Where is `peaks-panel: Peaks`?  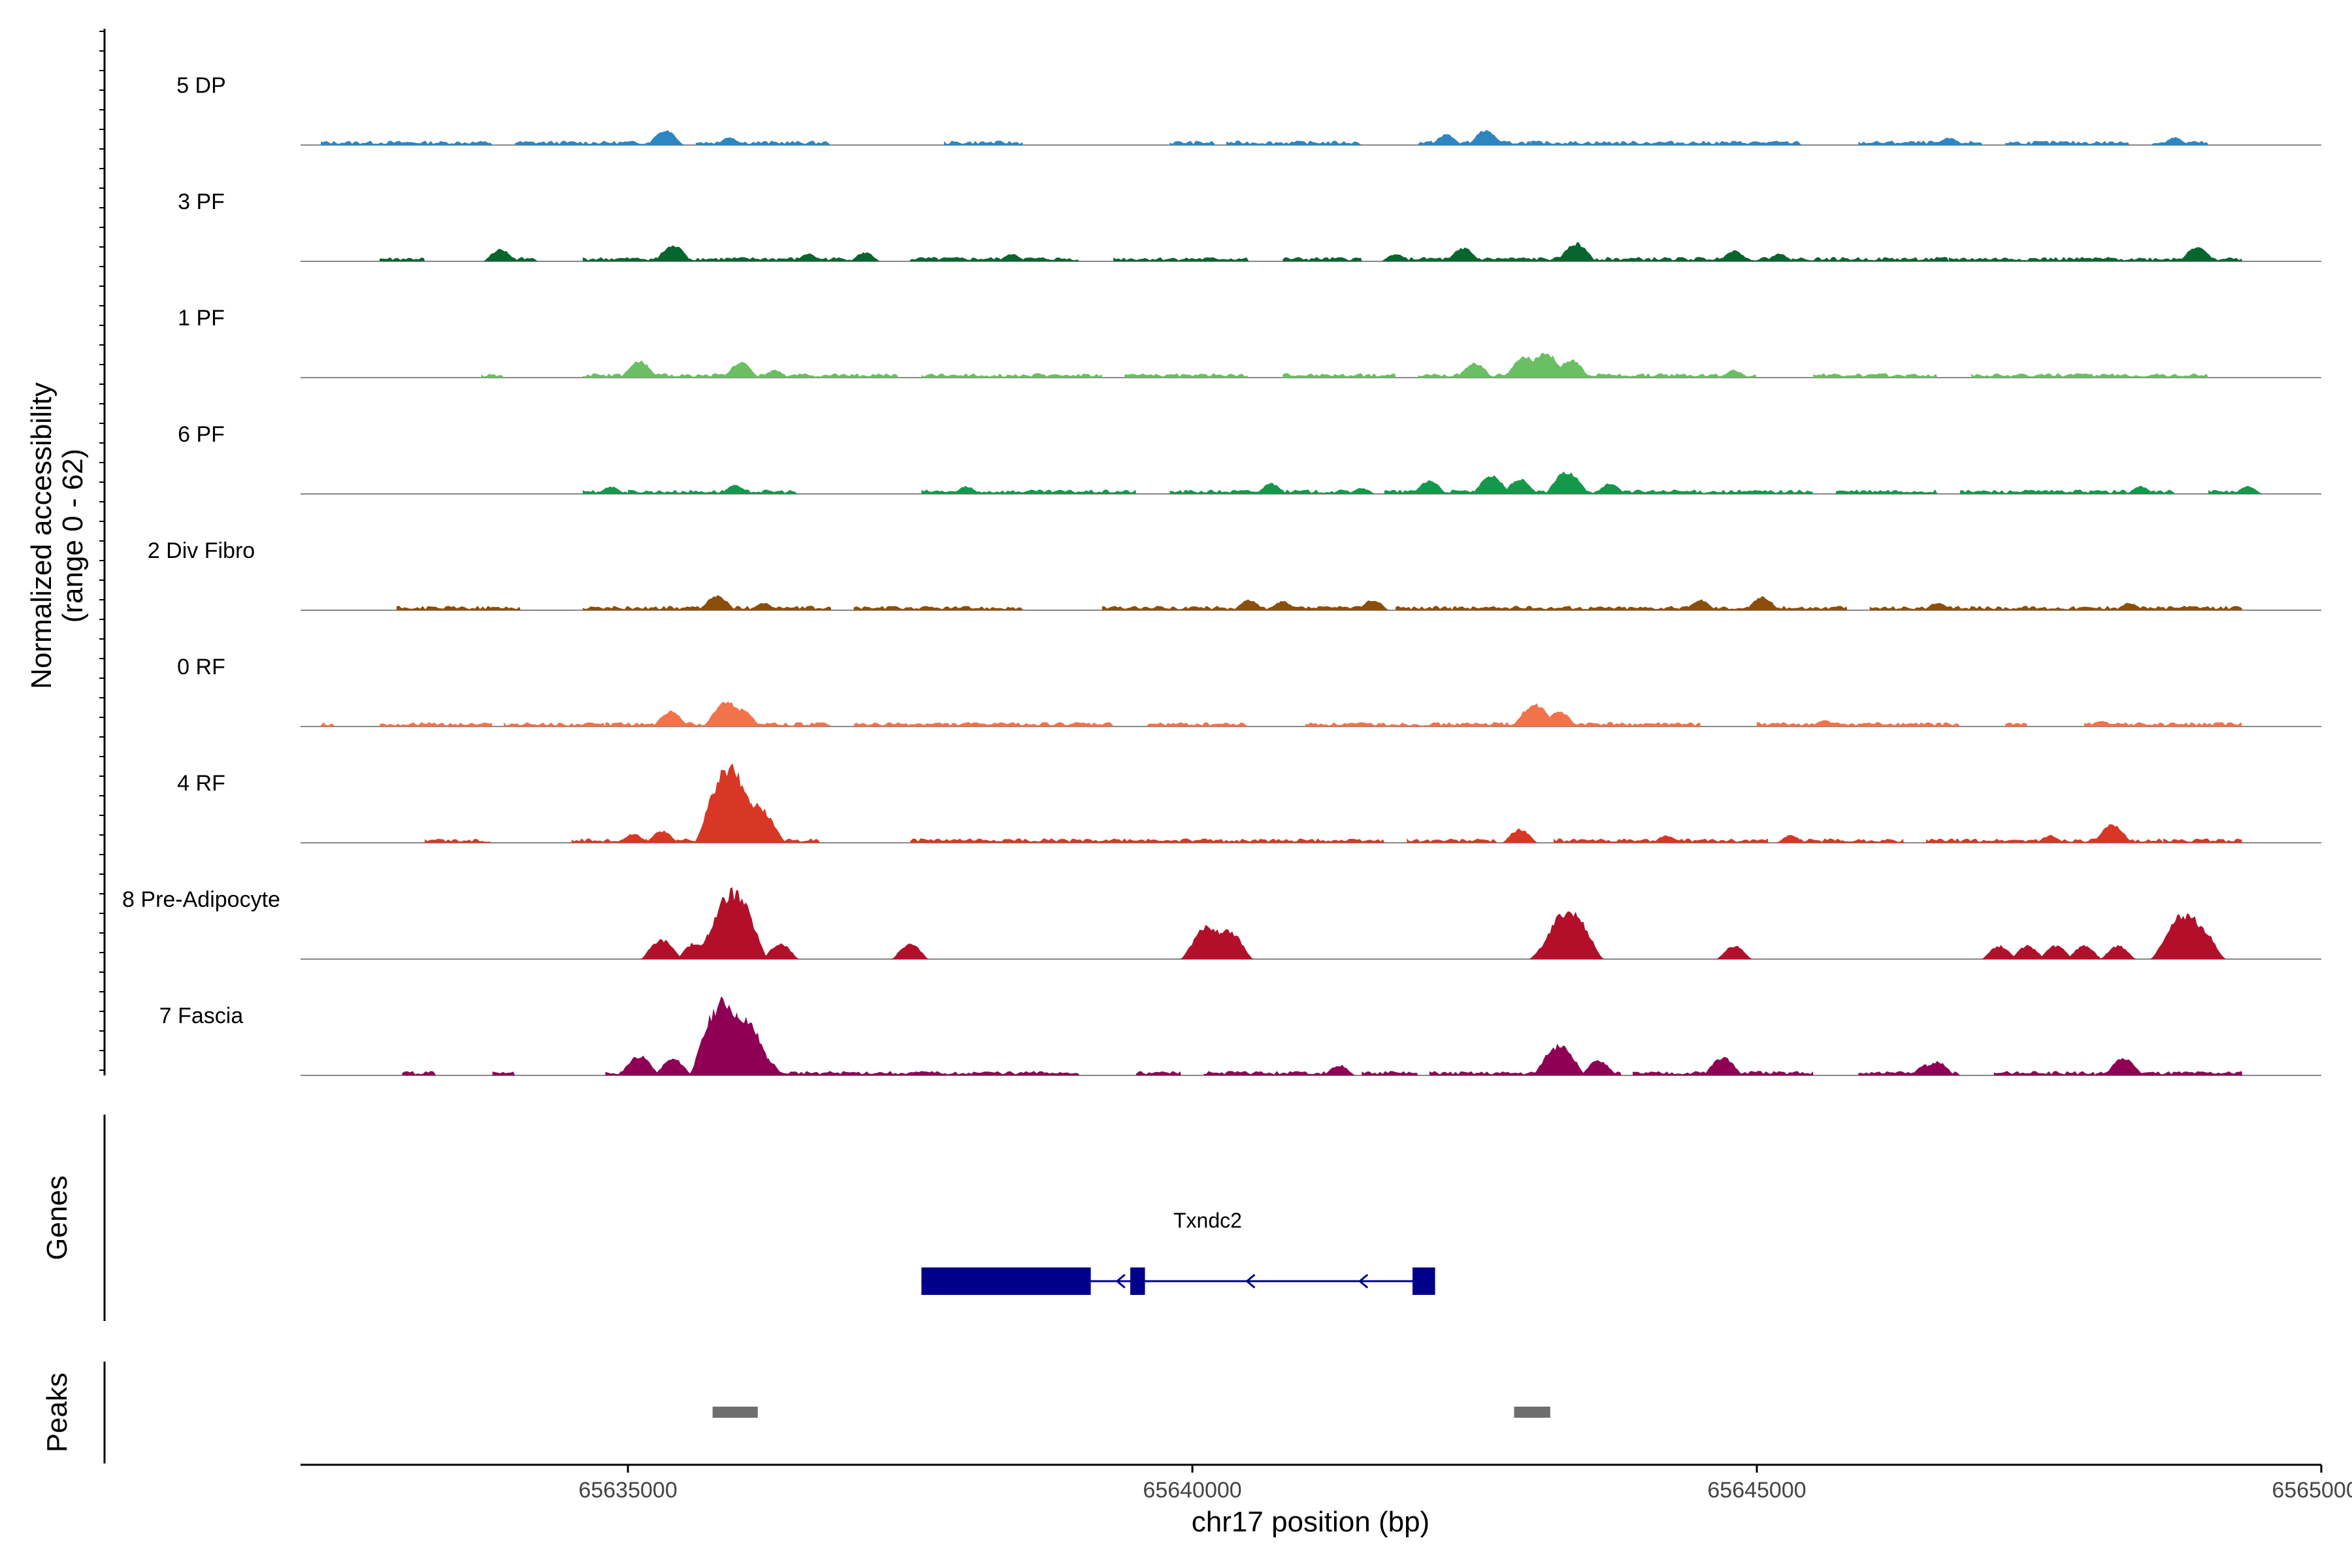
peaks-panel: Peaks is located at coordinates (795, 1412).